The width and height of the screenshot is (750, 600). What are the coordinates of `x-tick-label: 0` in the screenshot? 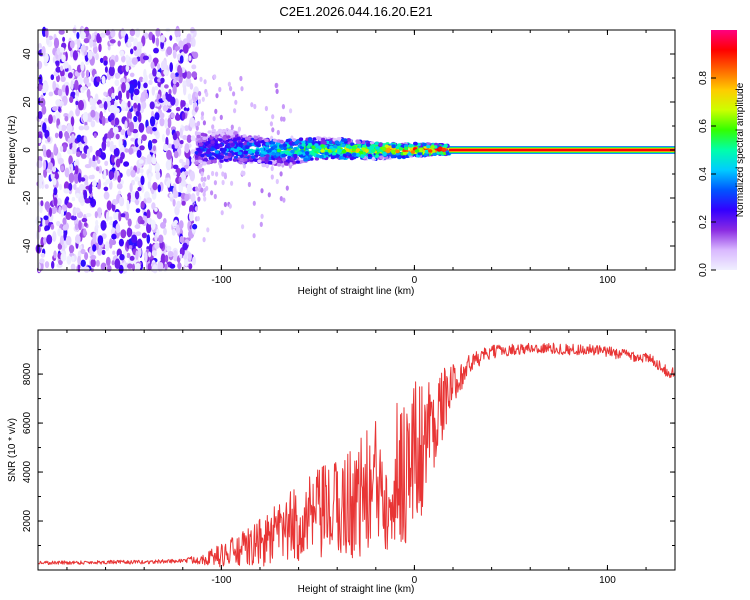 It's located at (415, 580).